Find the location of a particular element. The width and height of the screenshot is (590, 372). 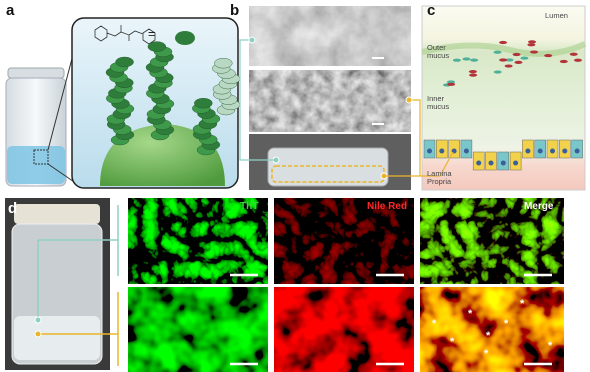

region-label: Lamina Propria is located at coordinates (439, 177).